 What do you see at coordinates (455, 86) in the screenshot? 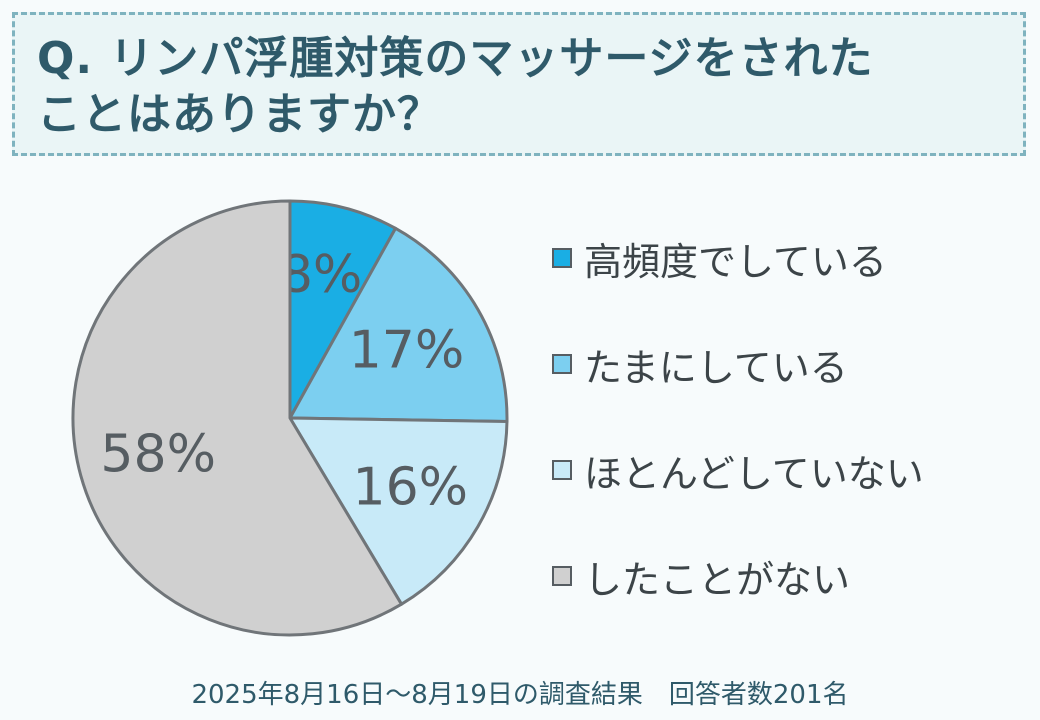
I see `question-title: Q. リンパ浮腫対策のマッサージをされた ことはありますか？` at bounding box center [455, 86].